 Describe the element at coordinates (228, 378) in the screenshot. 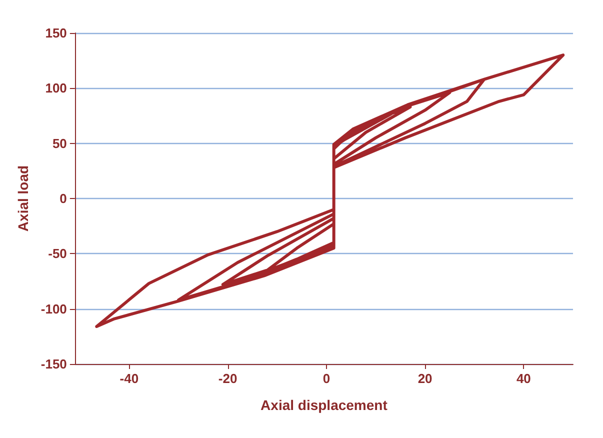

I see `x-tick-label: -20` at that location.